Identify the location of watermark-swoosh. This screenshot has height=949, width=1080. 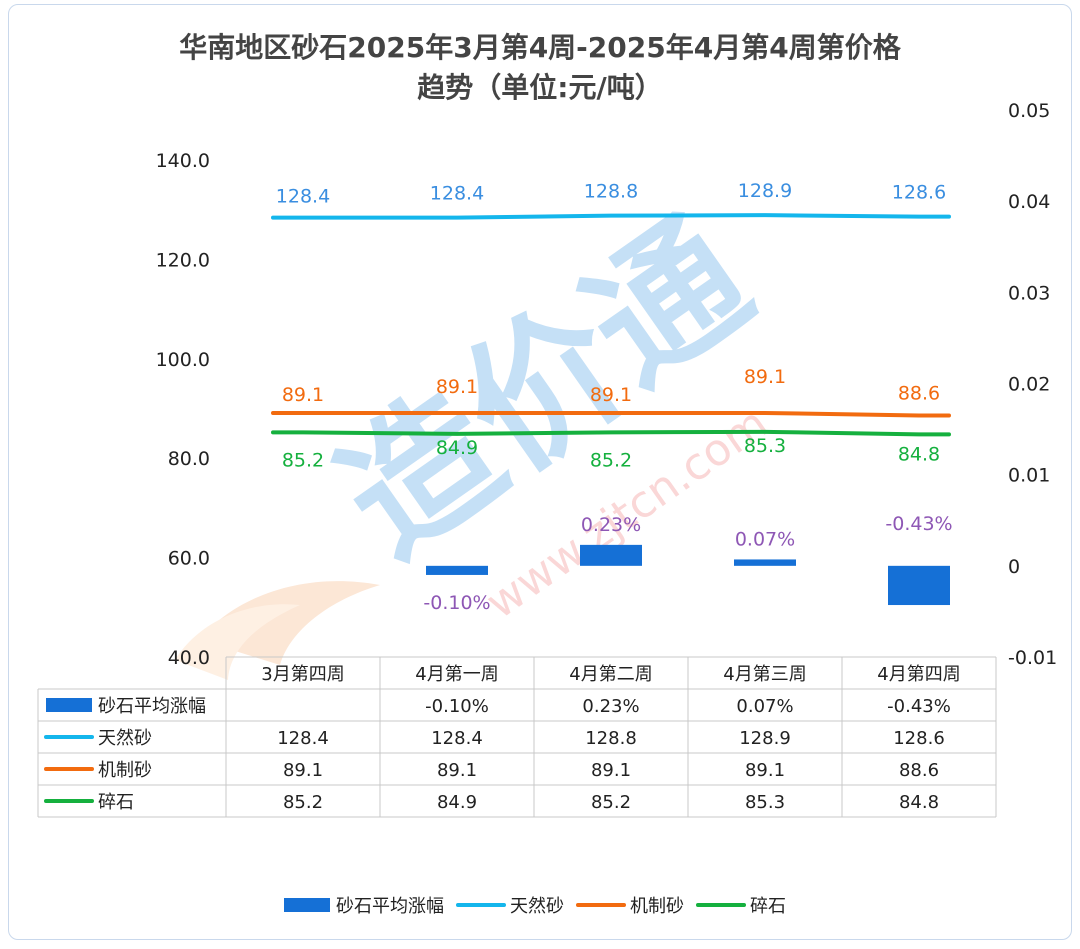
(290, 623).